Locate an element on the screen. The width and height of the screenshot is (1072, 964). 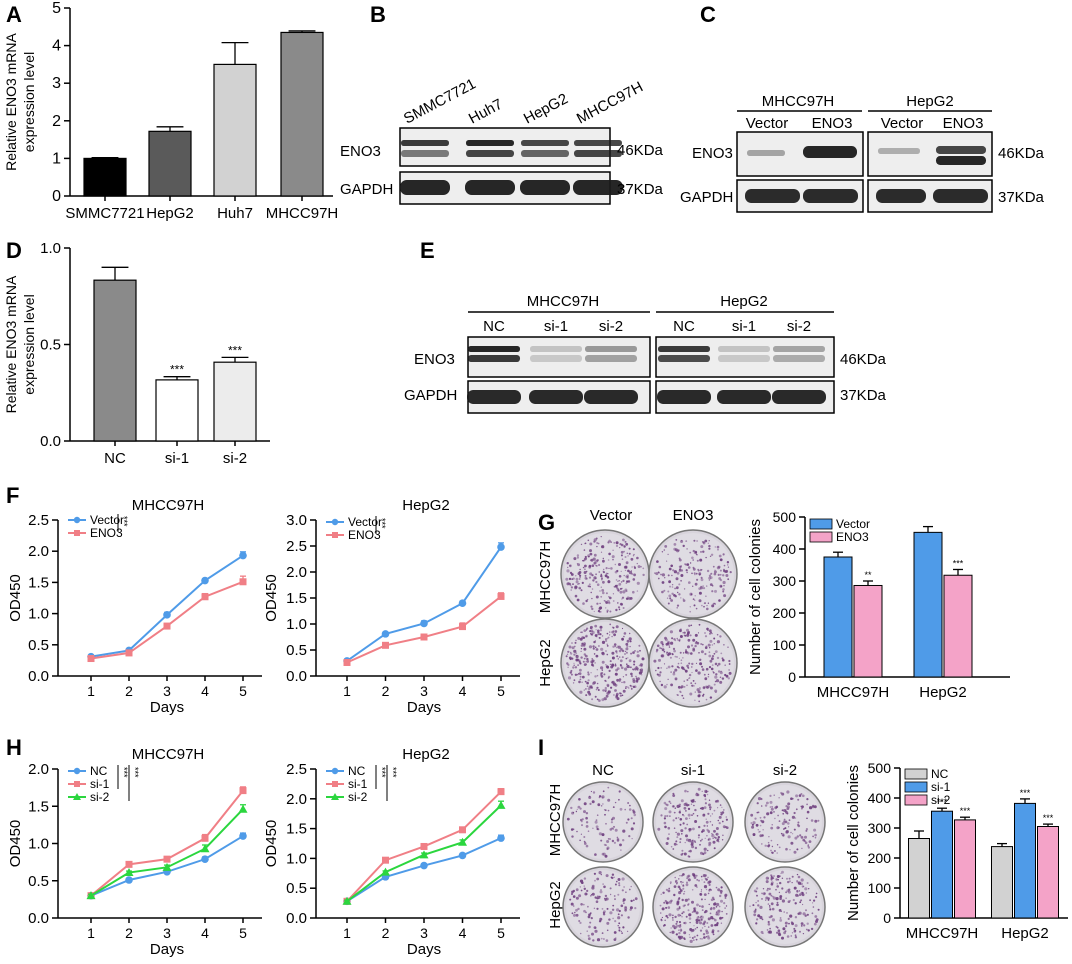
size-label: 37KDa is located at coordinates (640, 189).